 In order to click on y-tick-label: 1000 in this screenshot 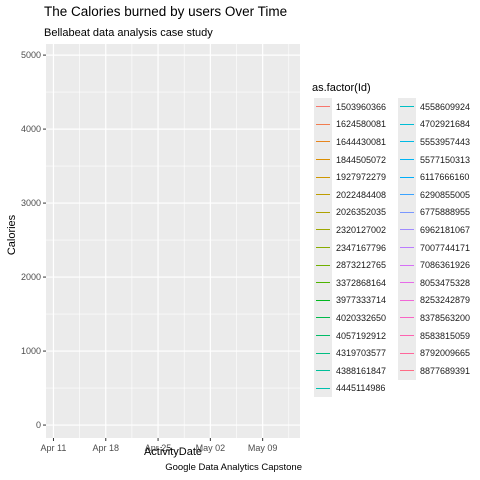, I will do `click(31, 351)`.